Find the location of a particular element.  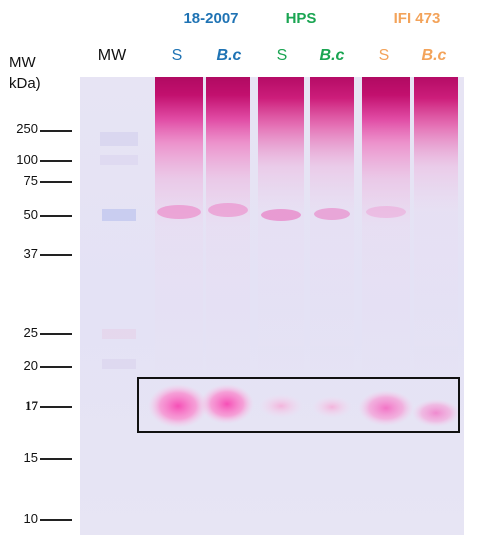

group-label-ifi-473: IFI 473 is located at coordinates (417, 18).